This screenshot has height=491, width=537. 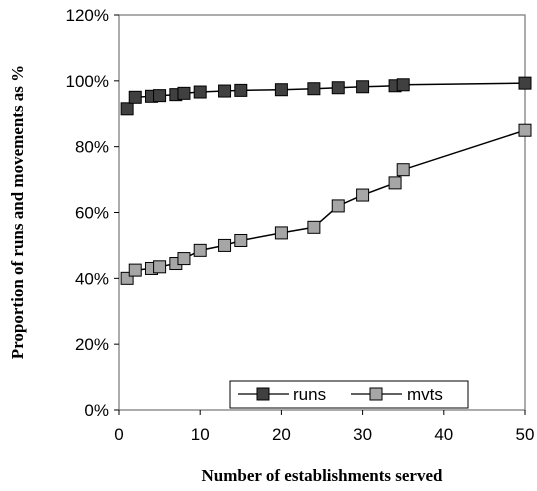 What do you see at coordinates (92, 344) in the screenshot?
I see `y-tick-label: 20%` at bounding box center [92, 344].